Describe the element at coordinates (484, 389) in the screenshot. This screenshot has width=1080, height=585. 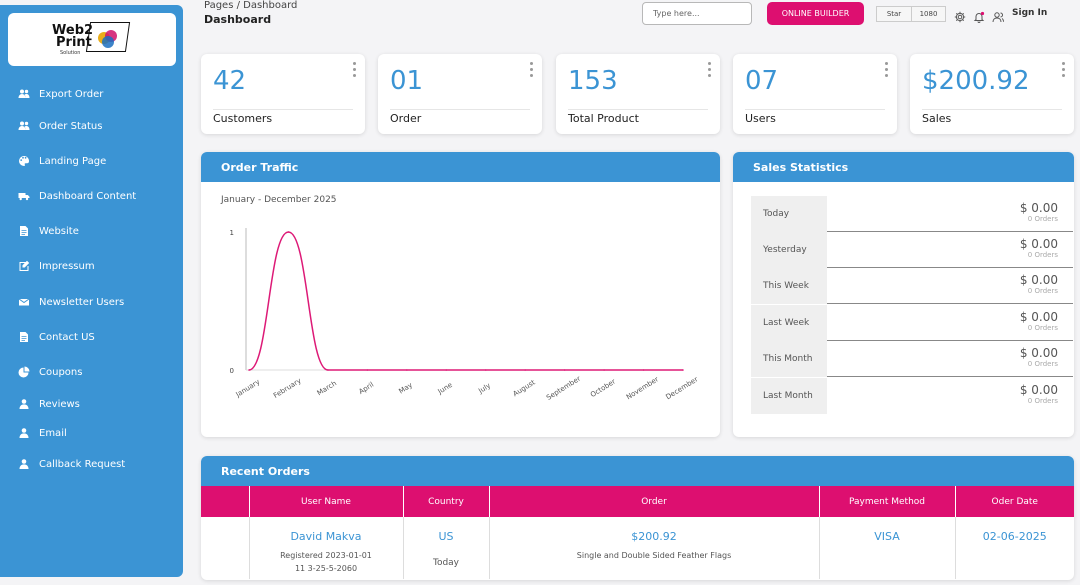
I see `x-tick-label: July` at that location.